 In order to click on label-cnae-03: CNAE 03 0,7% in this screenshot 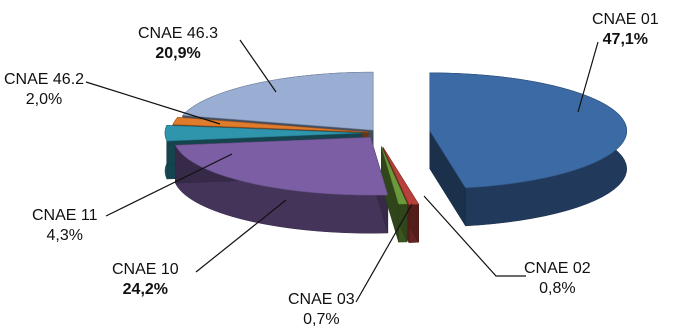, I will do `click(321, 310)`.